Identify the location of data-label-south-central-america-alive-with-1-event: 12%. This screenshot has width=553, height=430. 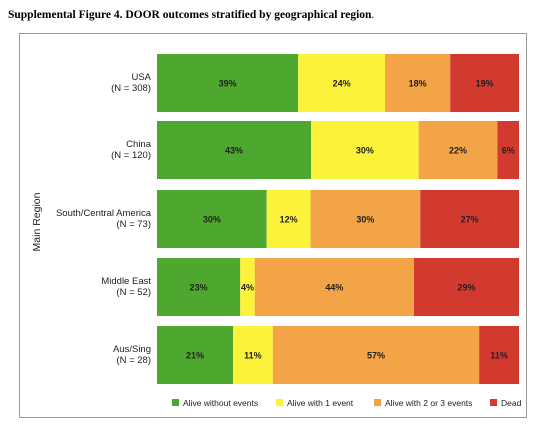
(289, 220).